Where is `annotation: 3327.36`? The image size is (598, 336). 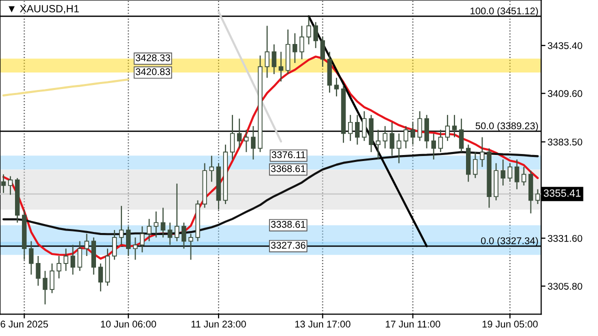 annotation: 3327.36 is located at coordinates (288, 245).